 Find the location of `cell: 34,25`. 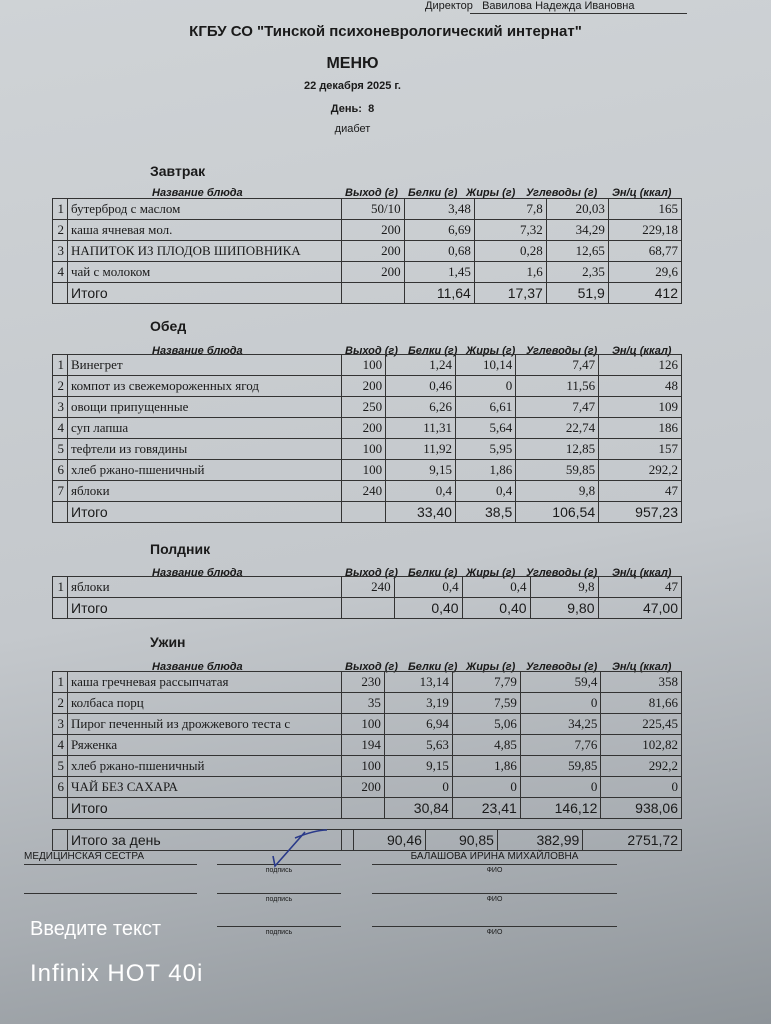

cell: 34,25 is located at coordinates (560, 724).